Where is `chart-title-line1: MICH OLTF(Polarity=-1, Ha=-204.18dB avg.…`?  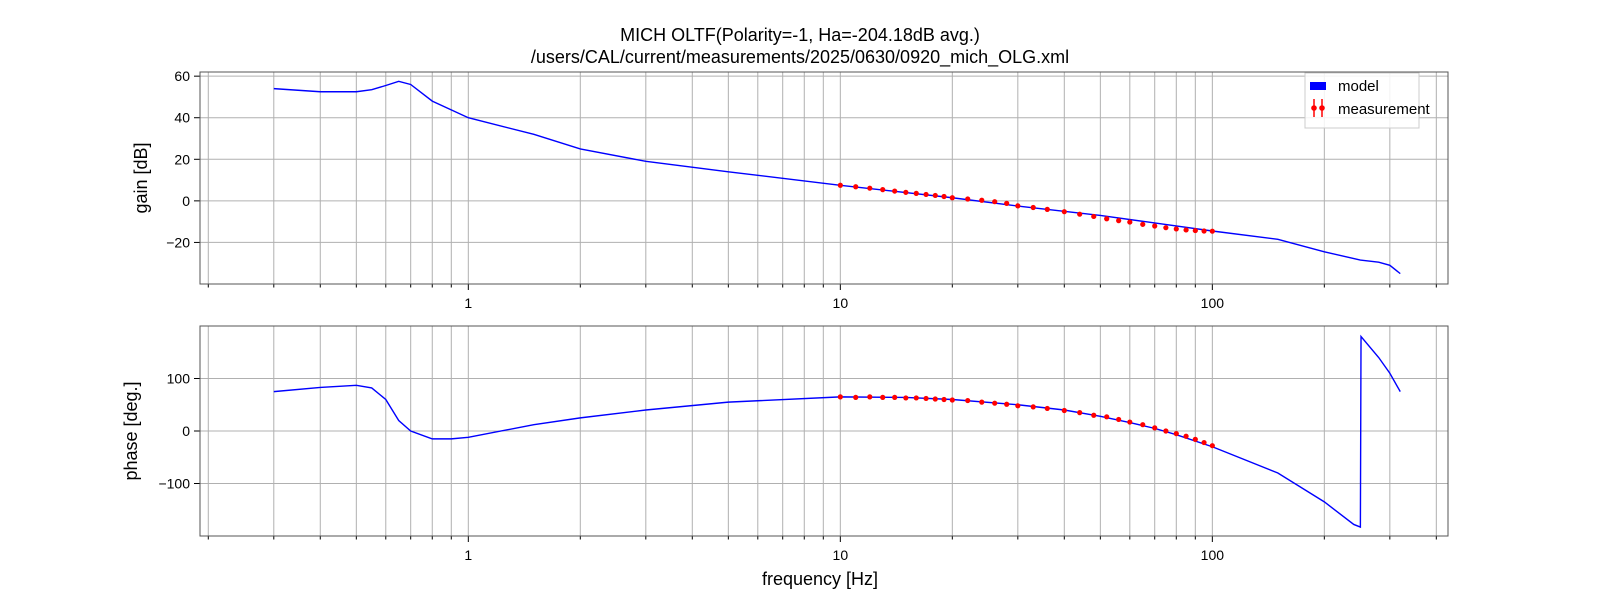 chart-title-line1: MICH OLTF(Polarity=-1, Ha=-204.18dB avg.… is located at coordinates (800, 35).